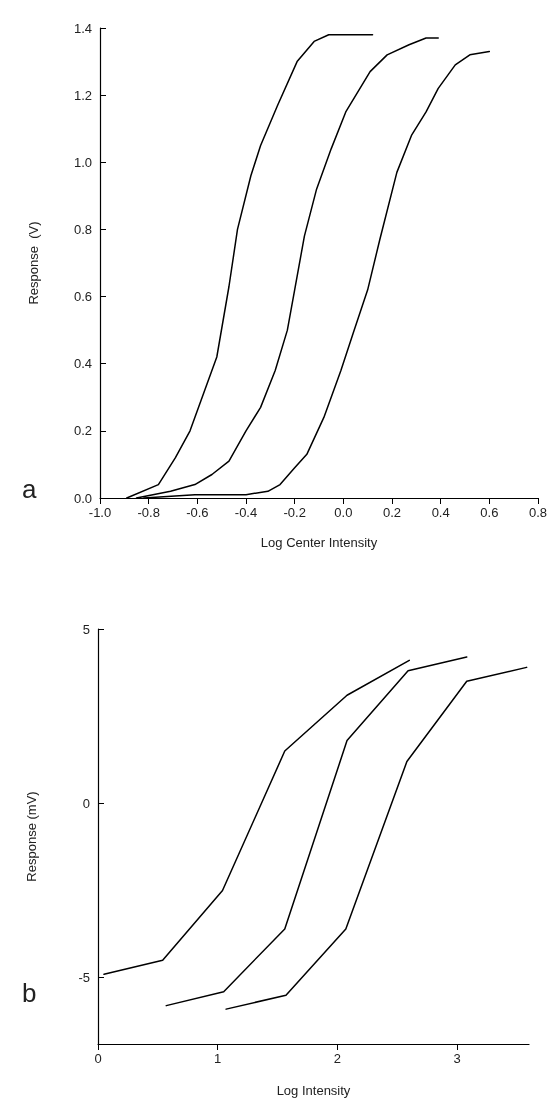 This screenshot has width=555, height=1110. I want to click on x-tick-label: -1.0, so click(100, 512).